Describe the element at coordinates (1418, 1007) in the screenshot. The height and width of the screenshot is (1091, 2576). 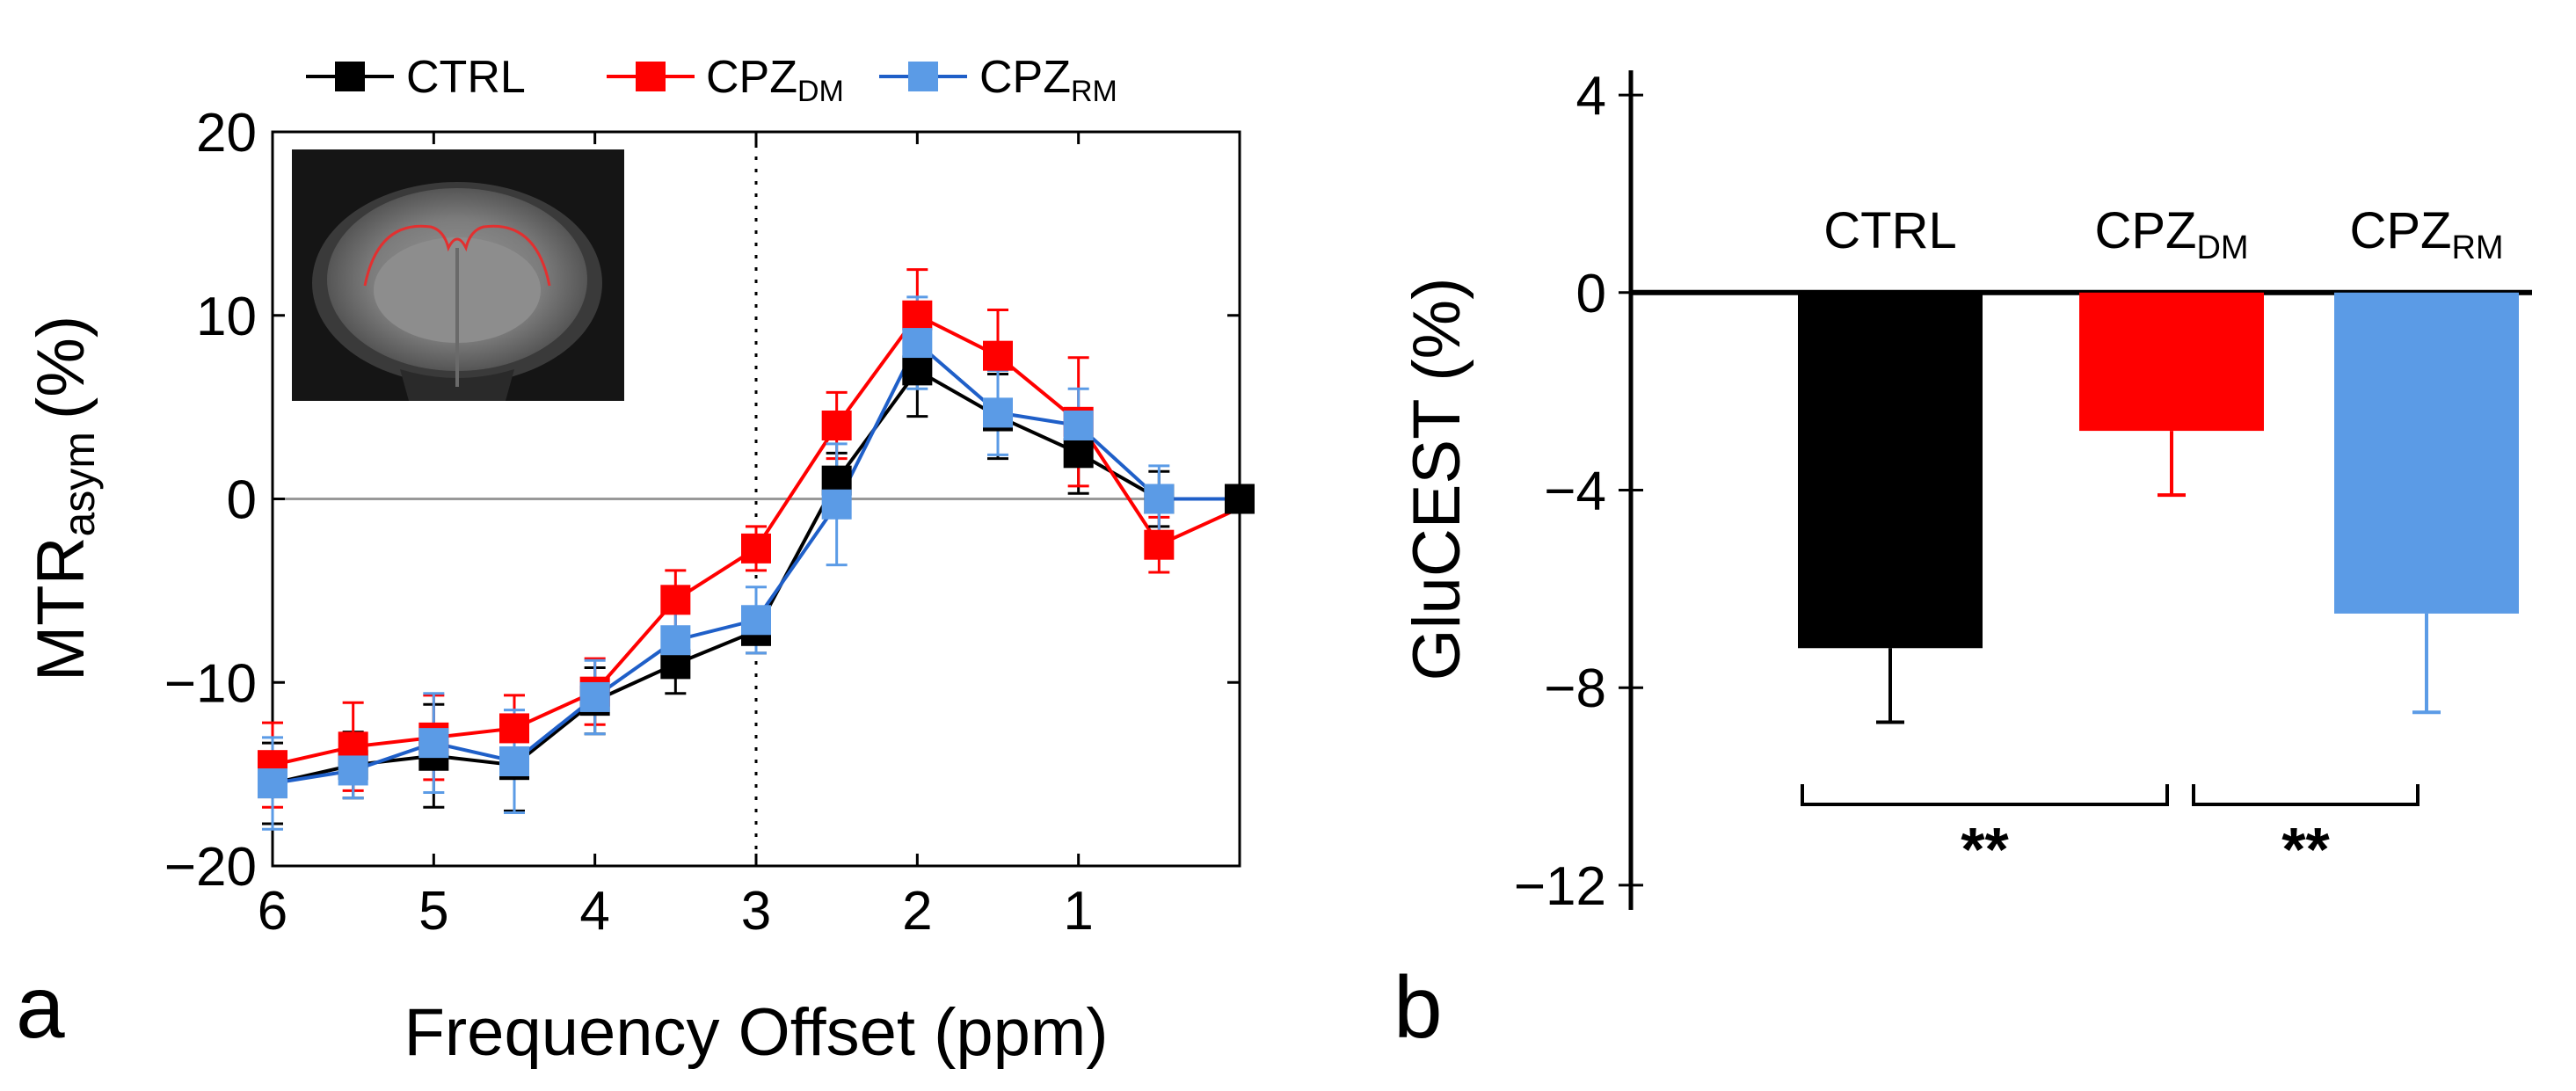
I see `panel-letter-b: b` at that location.